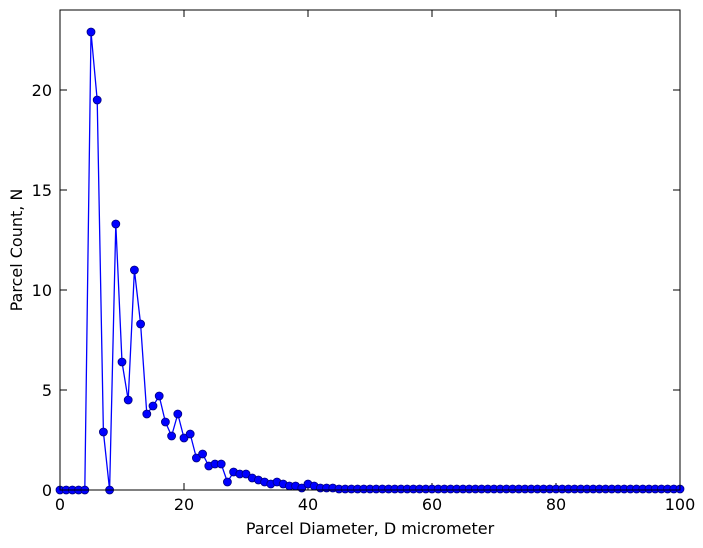  I want to click on x-tick-label: 100, so click(680, 504).